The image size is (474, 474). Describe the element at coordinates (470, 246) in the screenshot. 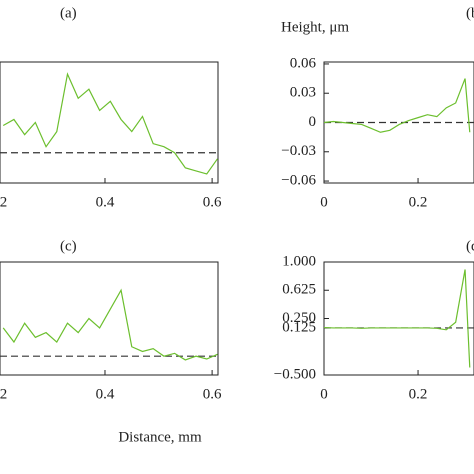

I see `panel-label: (d)` at that location.